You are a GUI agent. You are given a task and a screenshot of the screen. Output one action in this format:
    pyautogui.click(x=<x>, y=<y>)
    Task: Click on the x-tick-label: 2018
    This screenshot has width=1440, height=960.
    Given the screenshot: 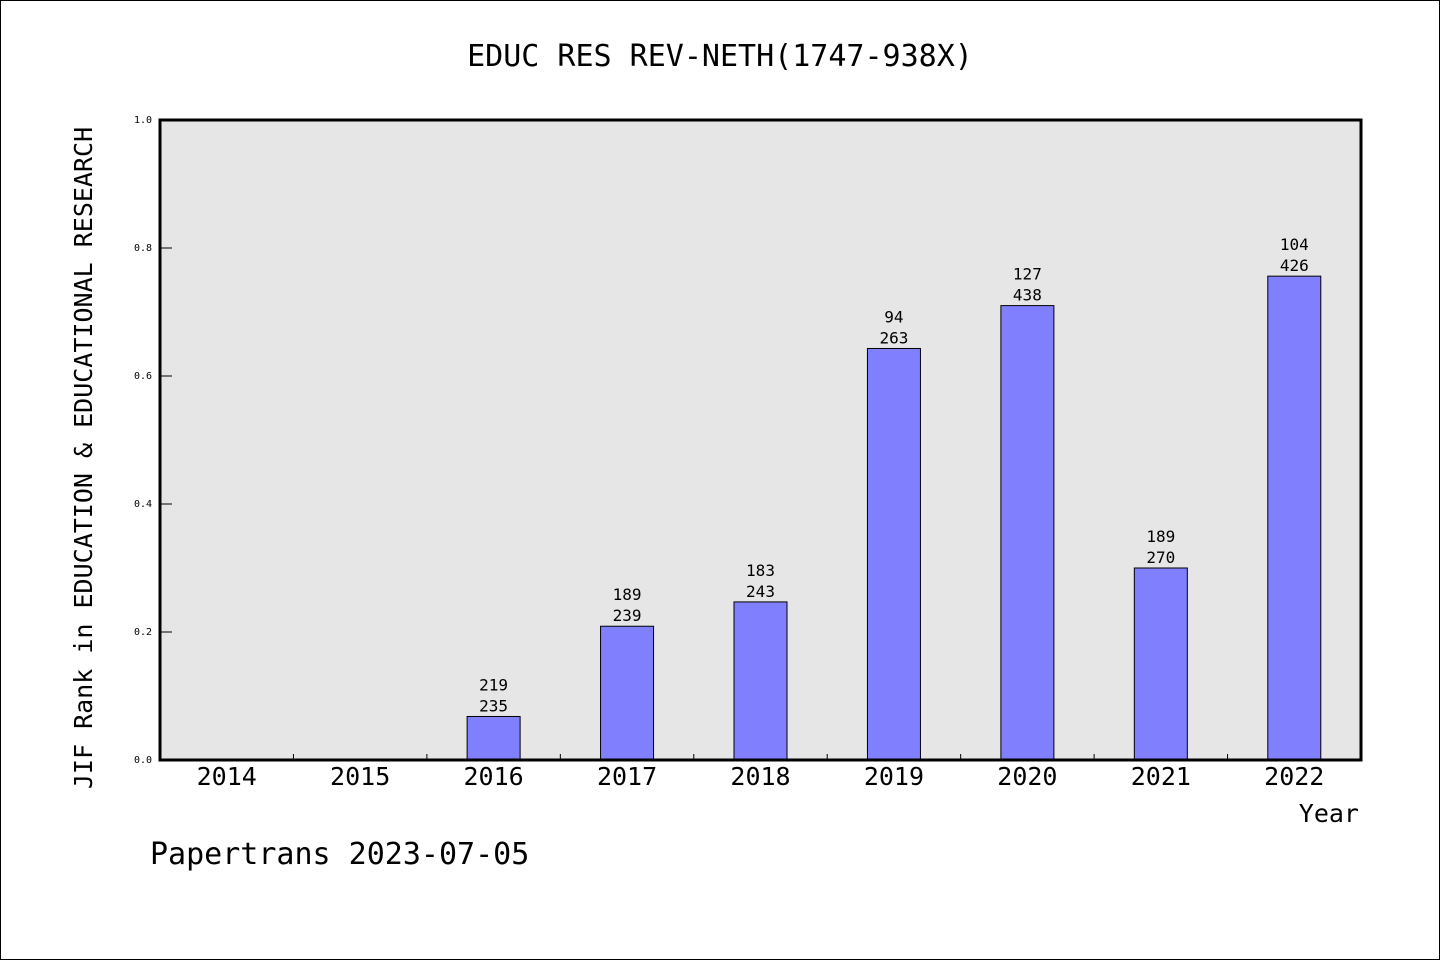 What is the action you would take?
    pyautogui.click(x=760, y=776)
    